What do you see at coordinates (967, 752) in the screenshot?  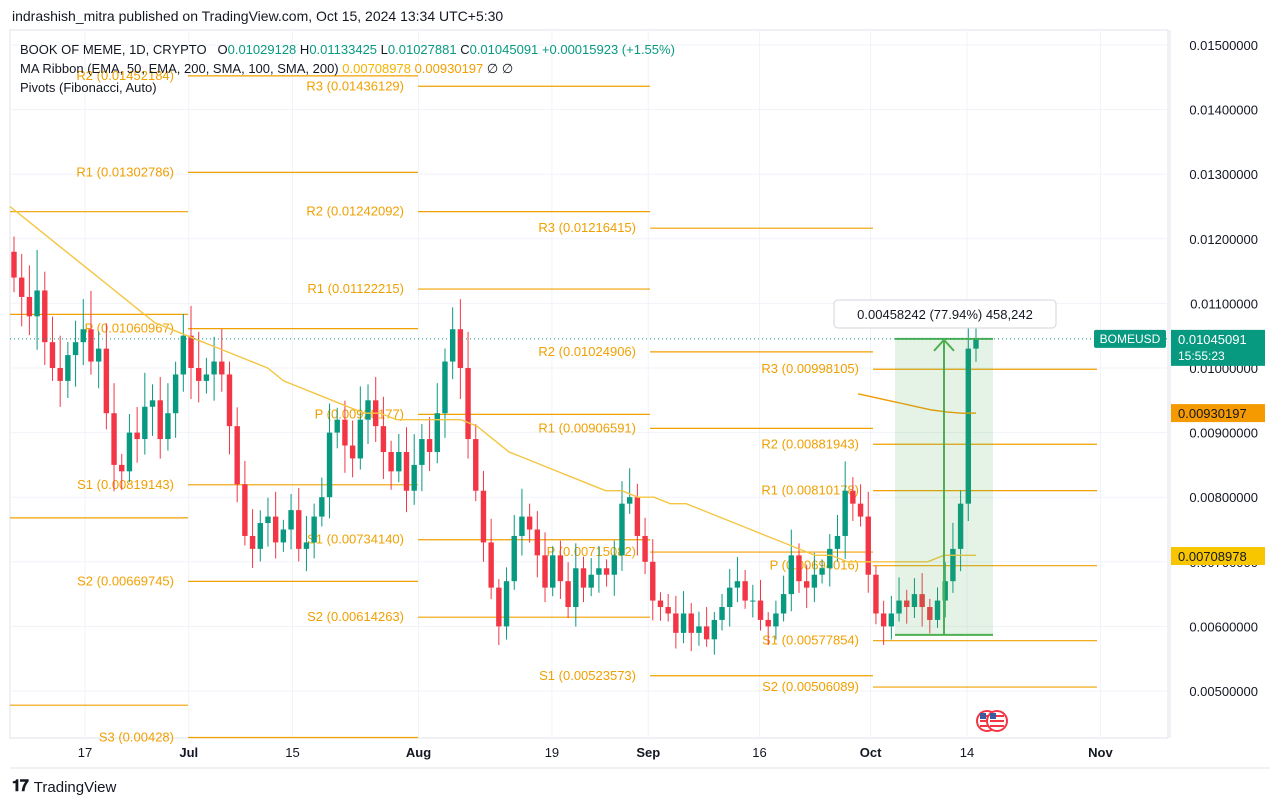 I see `x-tick-label: 14` at bounding box center [967, 752].